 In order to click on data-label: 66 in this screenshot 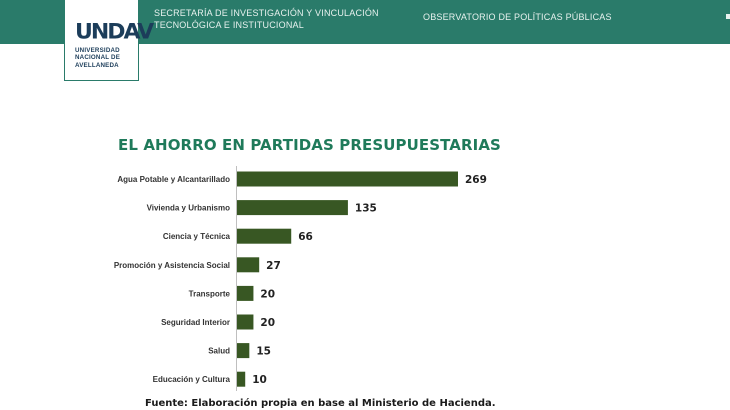, I will do `click(305, 237)`.